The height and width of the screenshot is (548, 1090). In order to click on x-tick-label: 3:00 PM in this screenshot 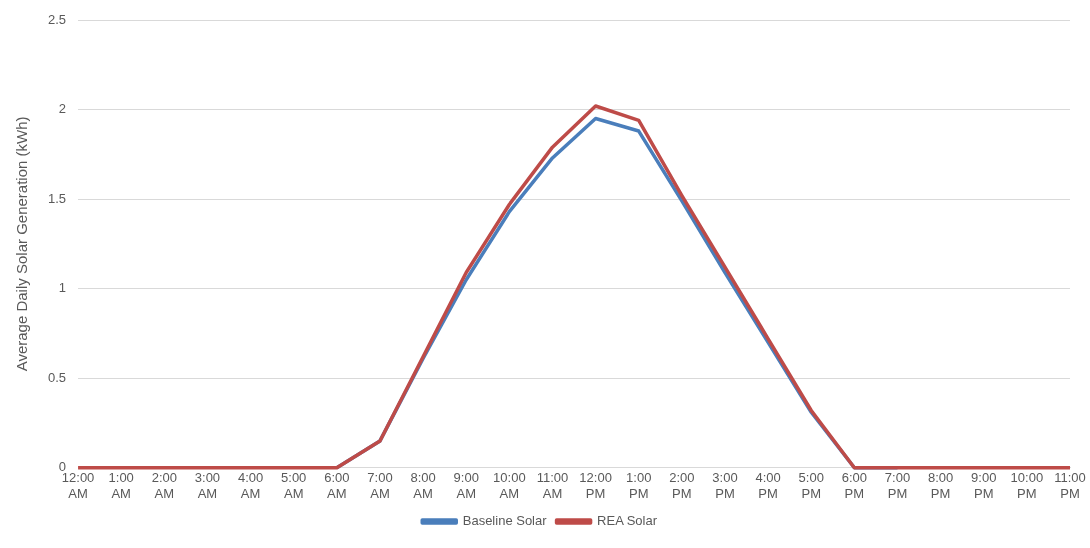, I will do `click(725, 485)`.